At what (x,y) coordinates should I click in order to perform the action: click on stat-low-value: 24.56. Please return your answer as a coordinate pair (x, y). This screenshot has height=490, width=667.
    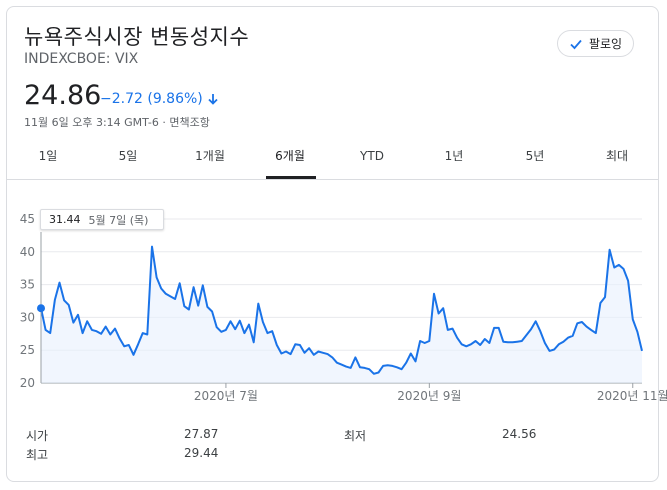
    Looking at the image, I should click on (519, 434).